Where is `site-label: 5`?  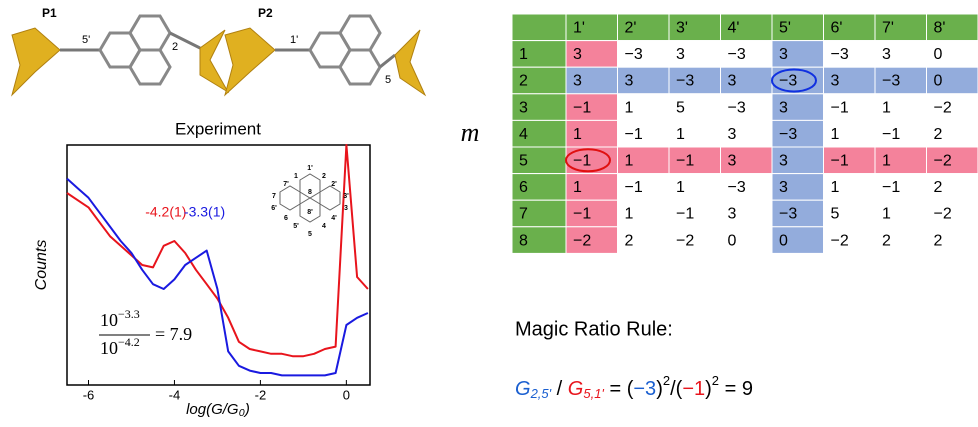 site-label: 5 is located at coordinates (388, 80).